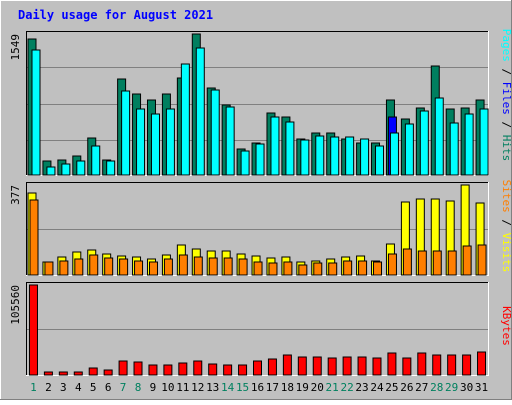 This screenshot has width=512, height=405. I want to click on x-tick-label: 2, so click(48, 387).